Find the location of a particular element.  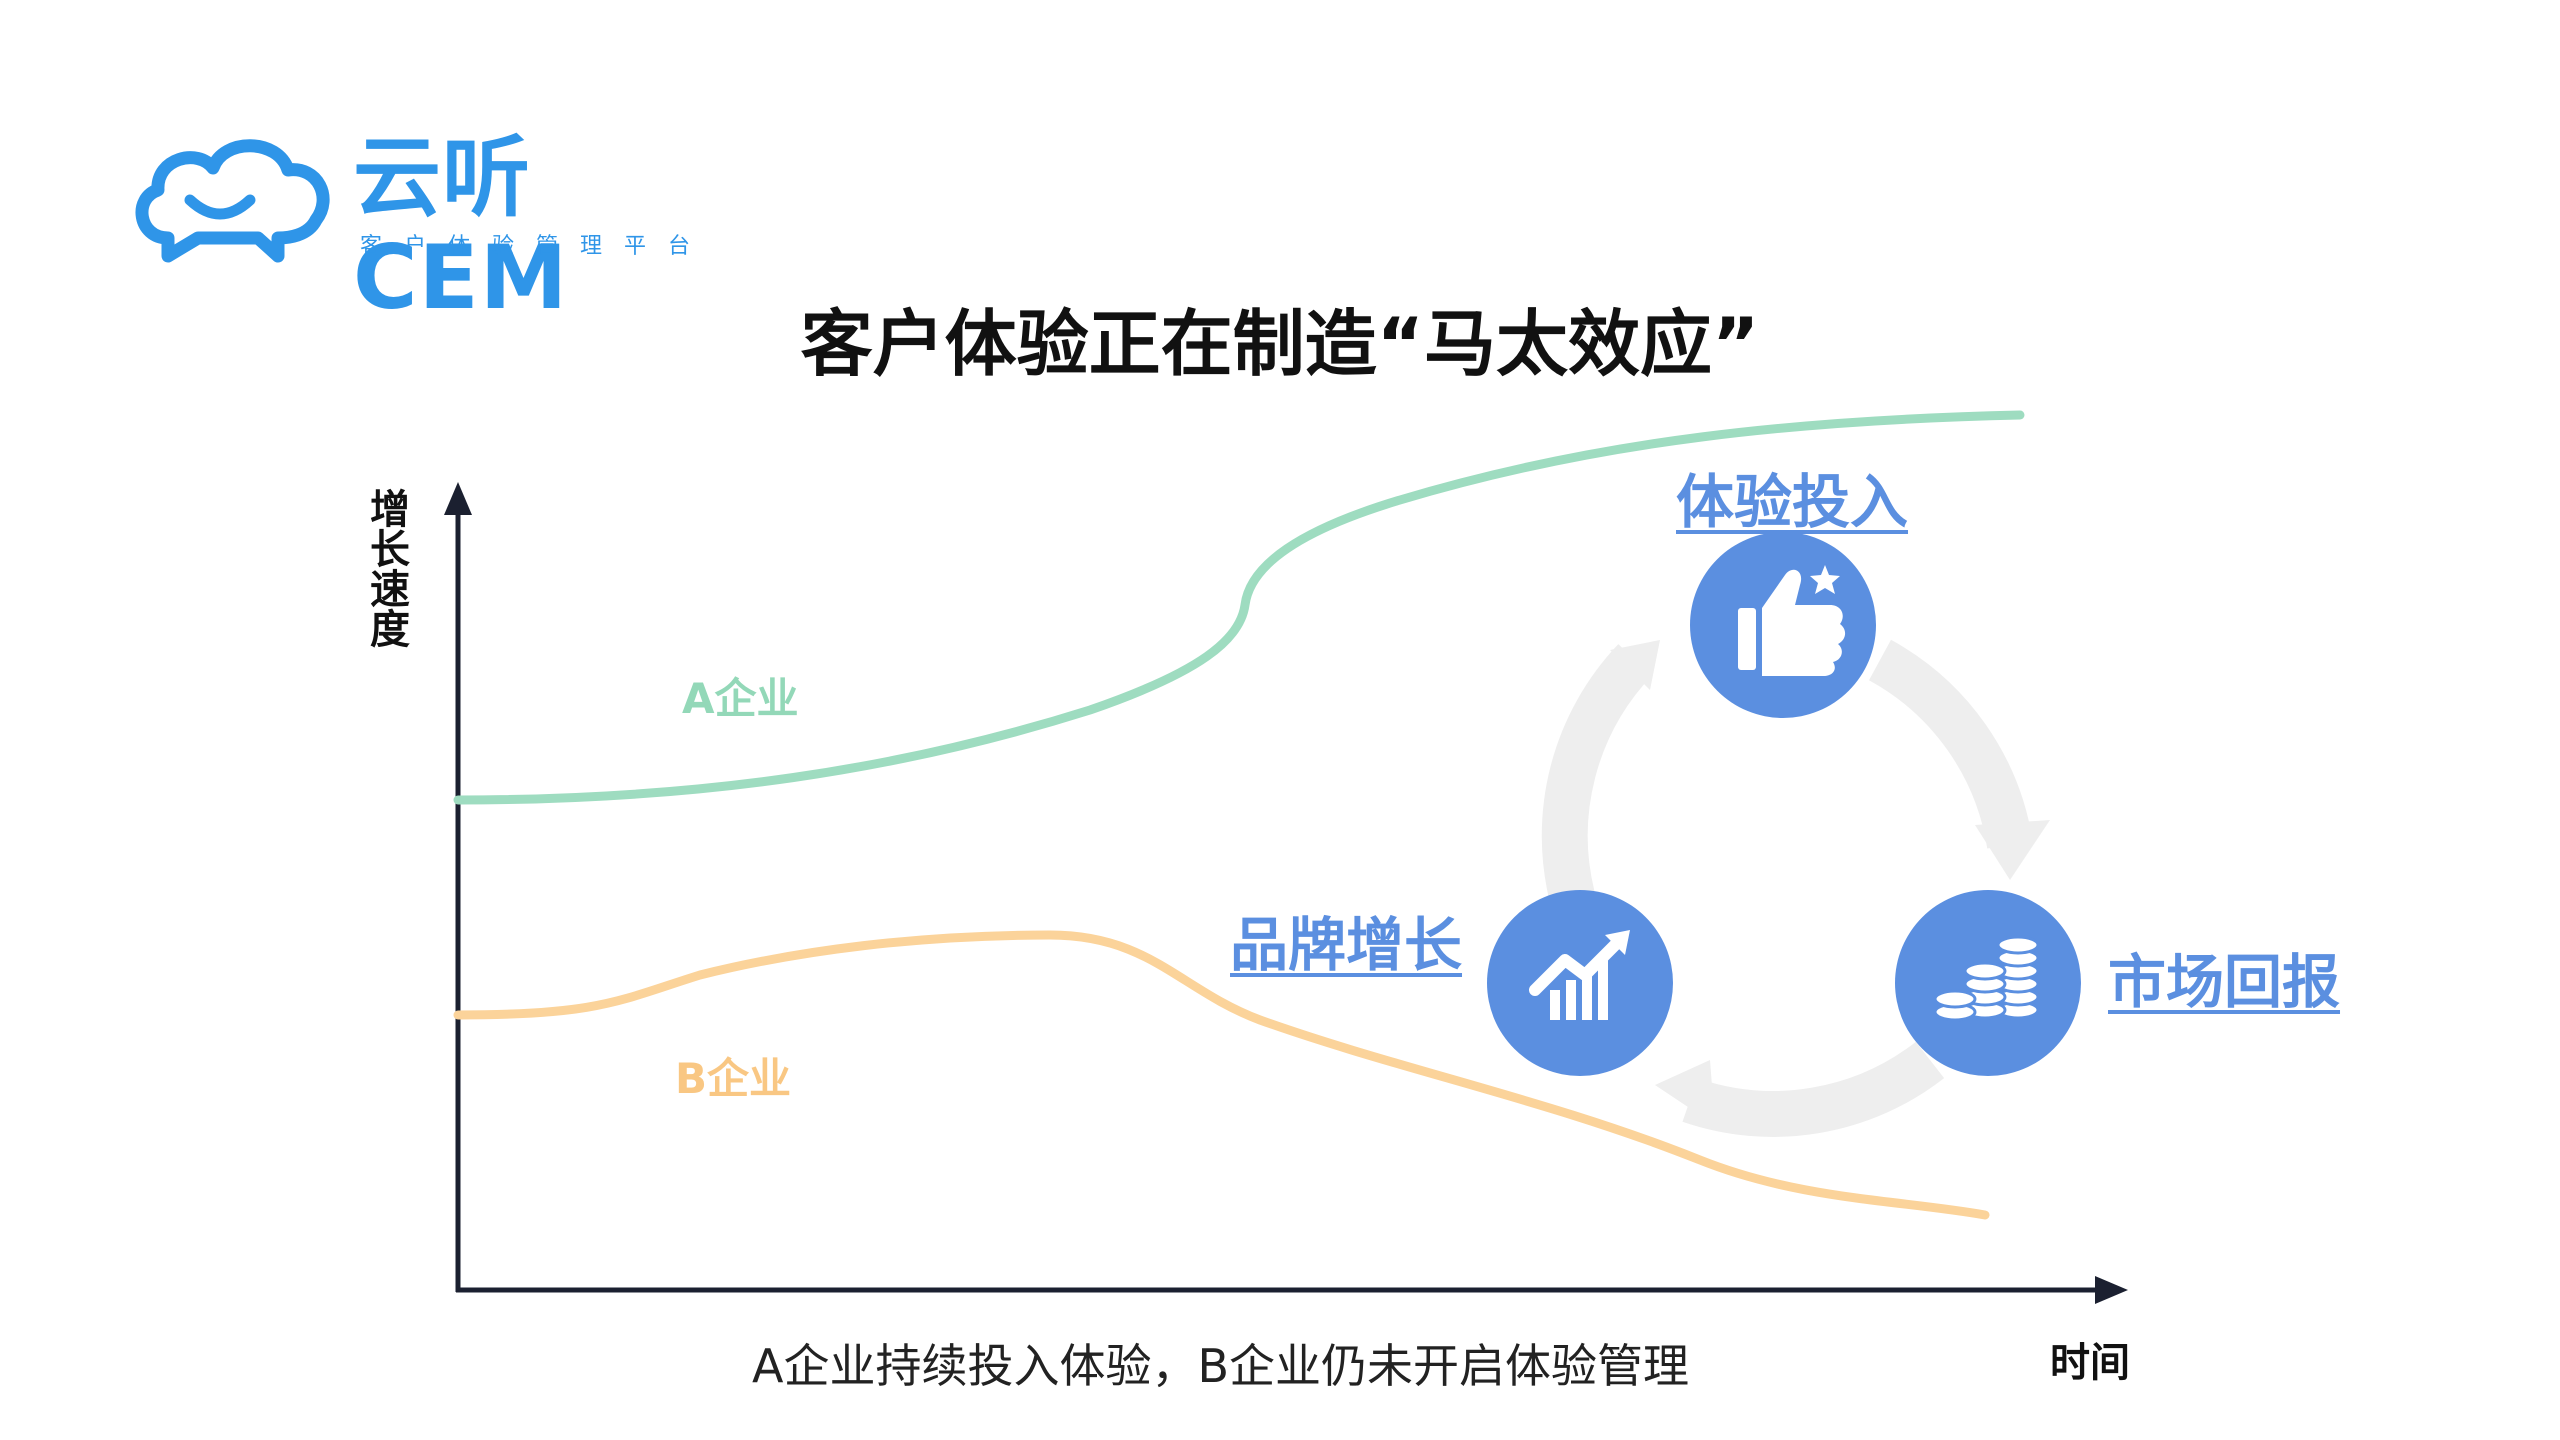

logo: 云听CEM 客户体验管理平台 is located at coordinates (428, 228).